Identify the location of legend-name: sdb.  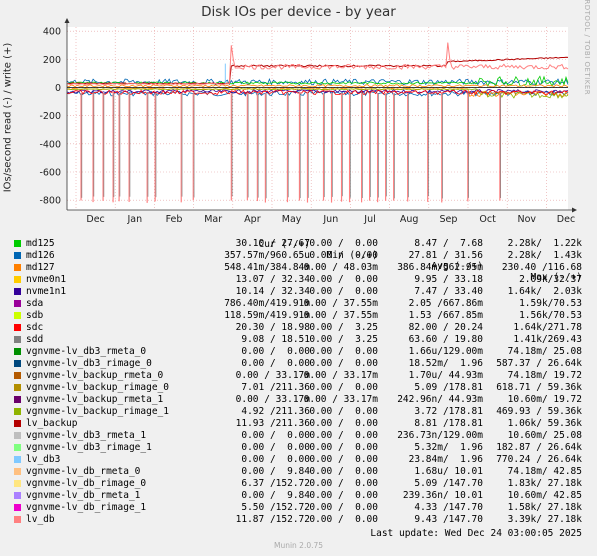
(35, 315).